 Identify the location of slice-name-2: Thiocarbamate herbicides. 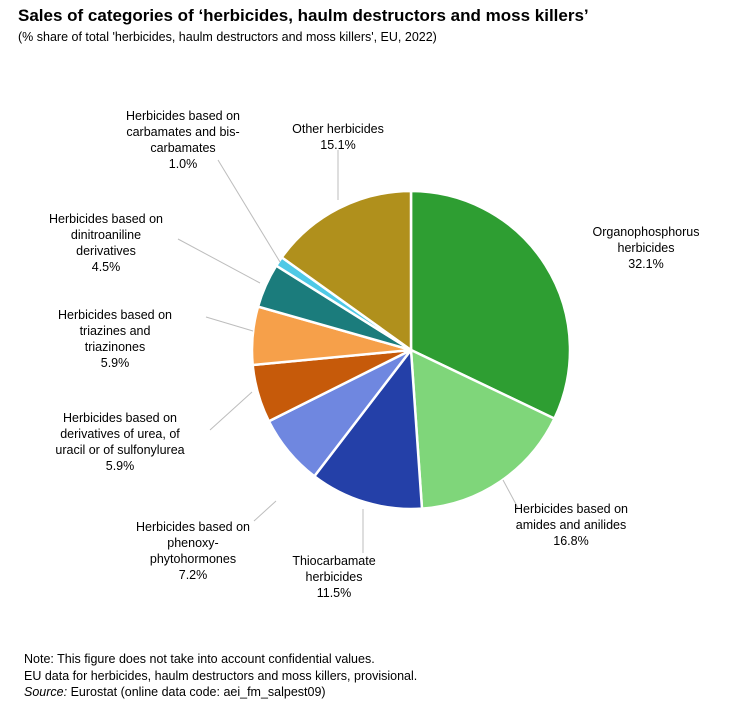
(334, 569).